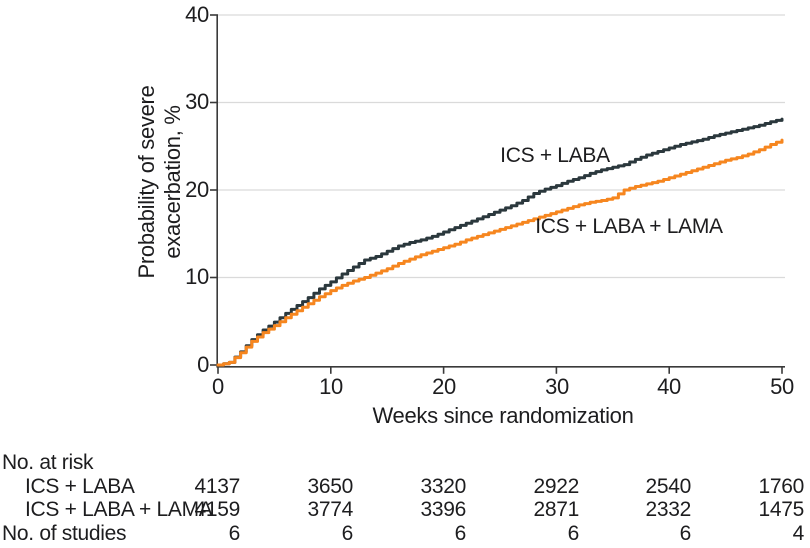 The width and height of the screenshot is (810, 548). I want to click on risk-value: 3320, so click(443, 486).